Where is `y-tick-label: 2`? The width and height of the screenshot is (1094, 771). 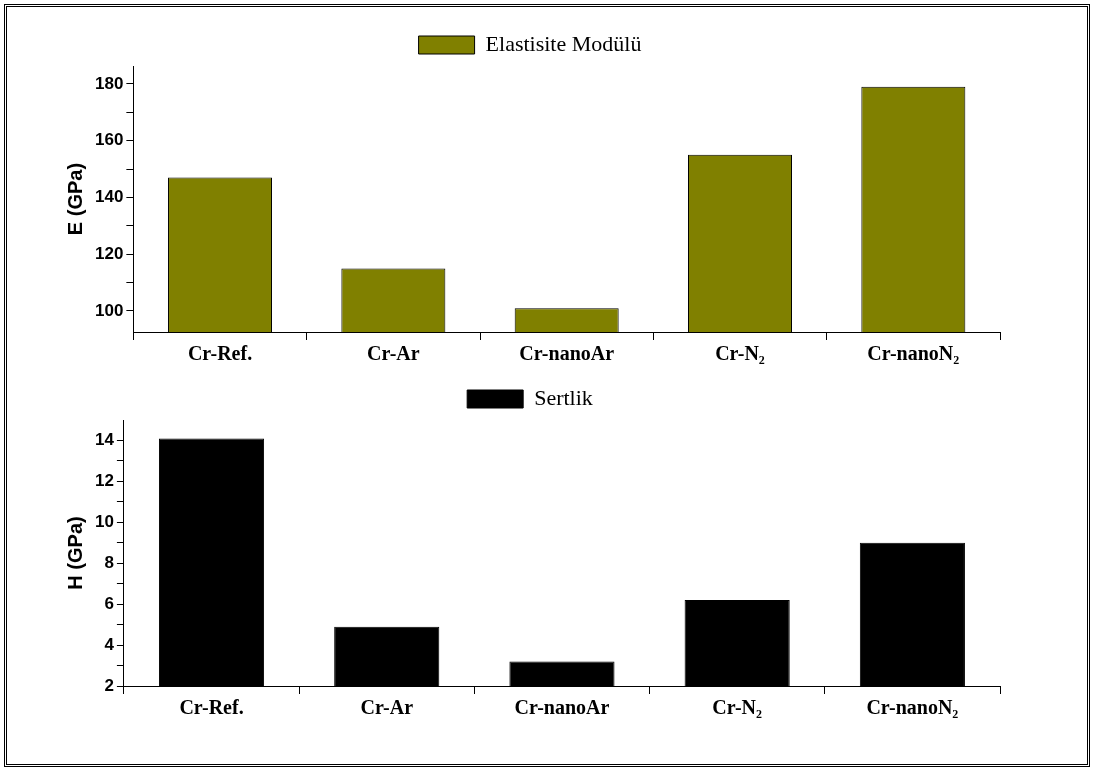
y-tick-label: 2 is located at coordinates (109, 685).